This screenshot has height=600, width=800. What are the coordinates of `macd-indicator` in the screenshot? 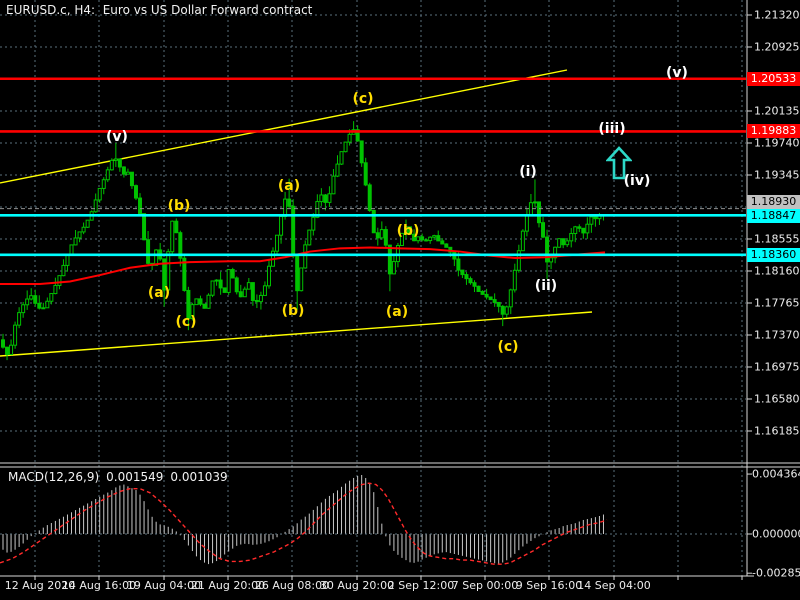 It's located at (373, 520).